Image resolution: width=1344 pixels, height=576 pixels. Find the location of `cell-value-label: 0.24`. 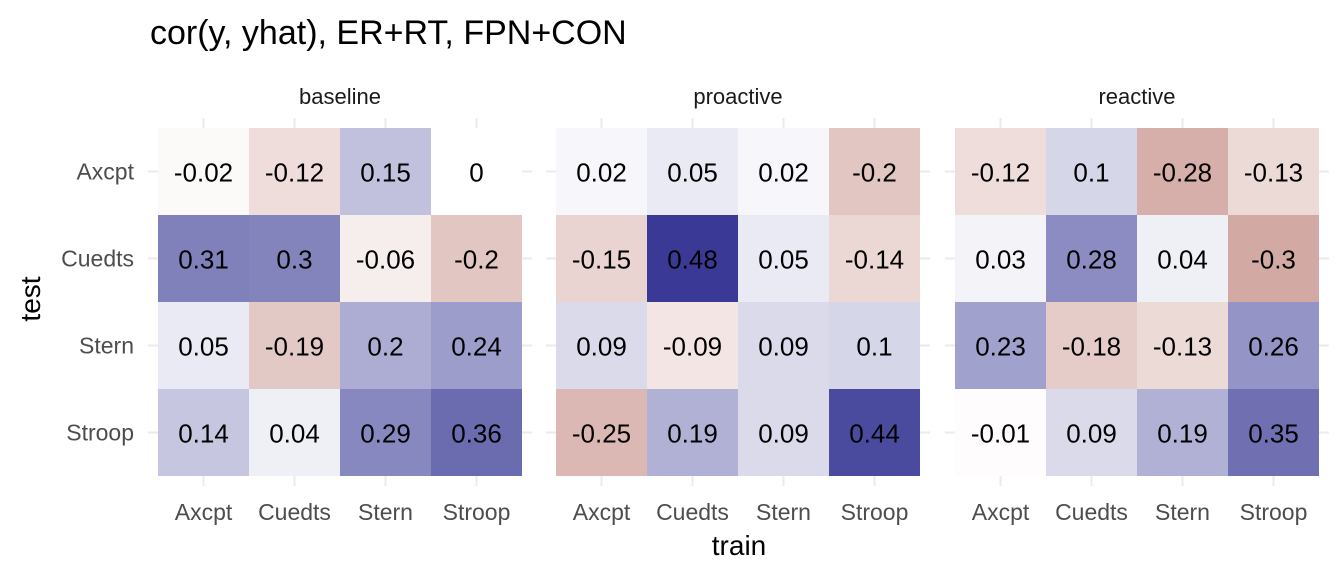

cell-value-label: 0.24 is located at coordinates (476, 347).